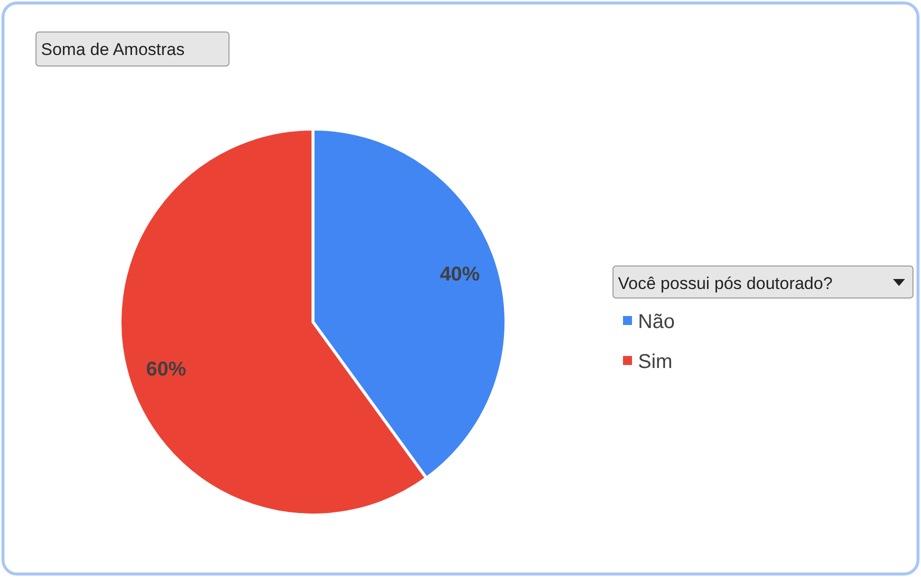 The image size is (921, 577). What do you see at coordinates (113, 49) in the screenshot?
I see `chart-title: Soma de Amostras` at bounding box center [113, 49].